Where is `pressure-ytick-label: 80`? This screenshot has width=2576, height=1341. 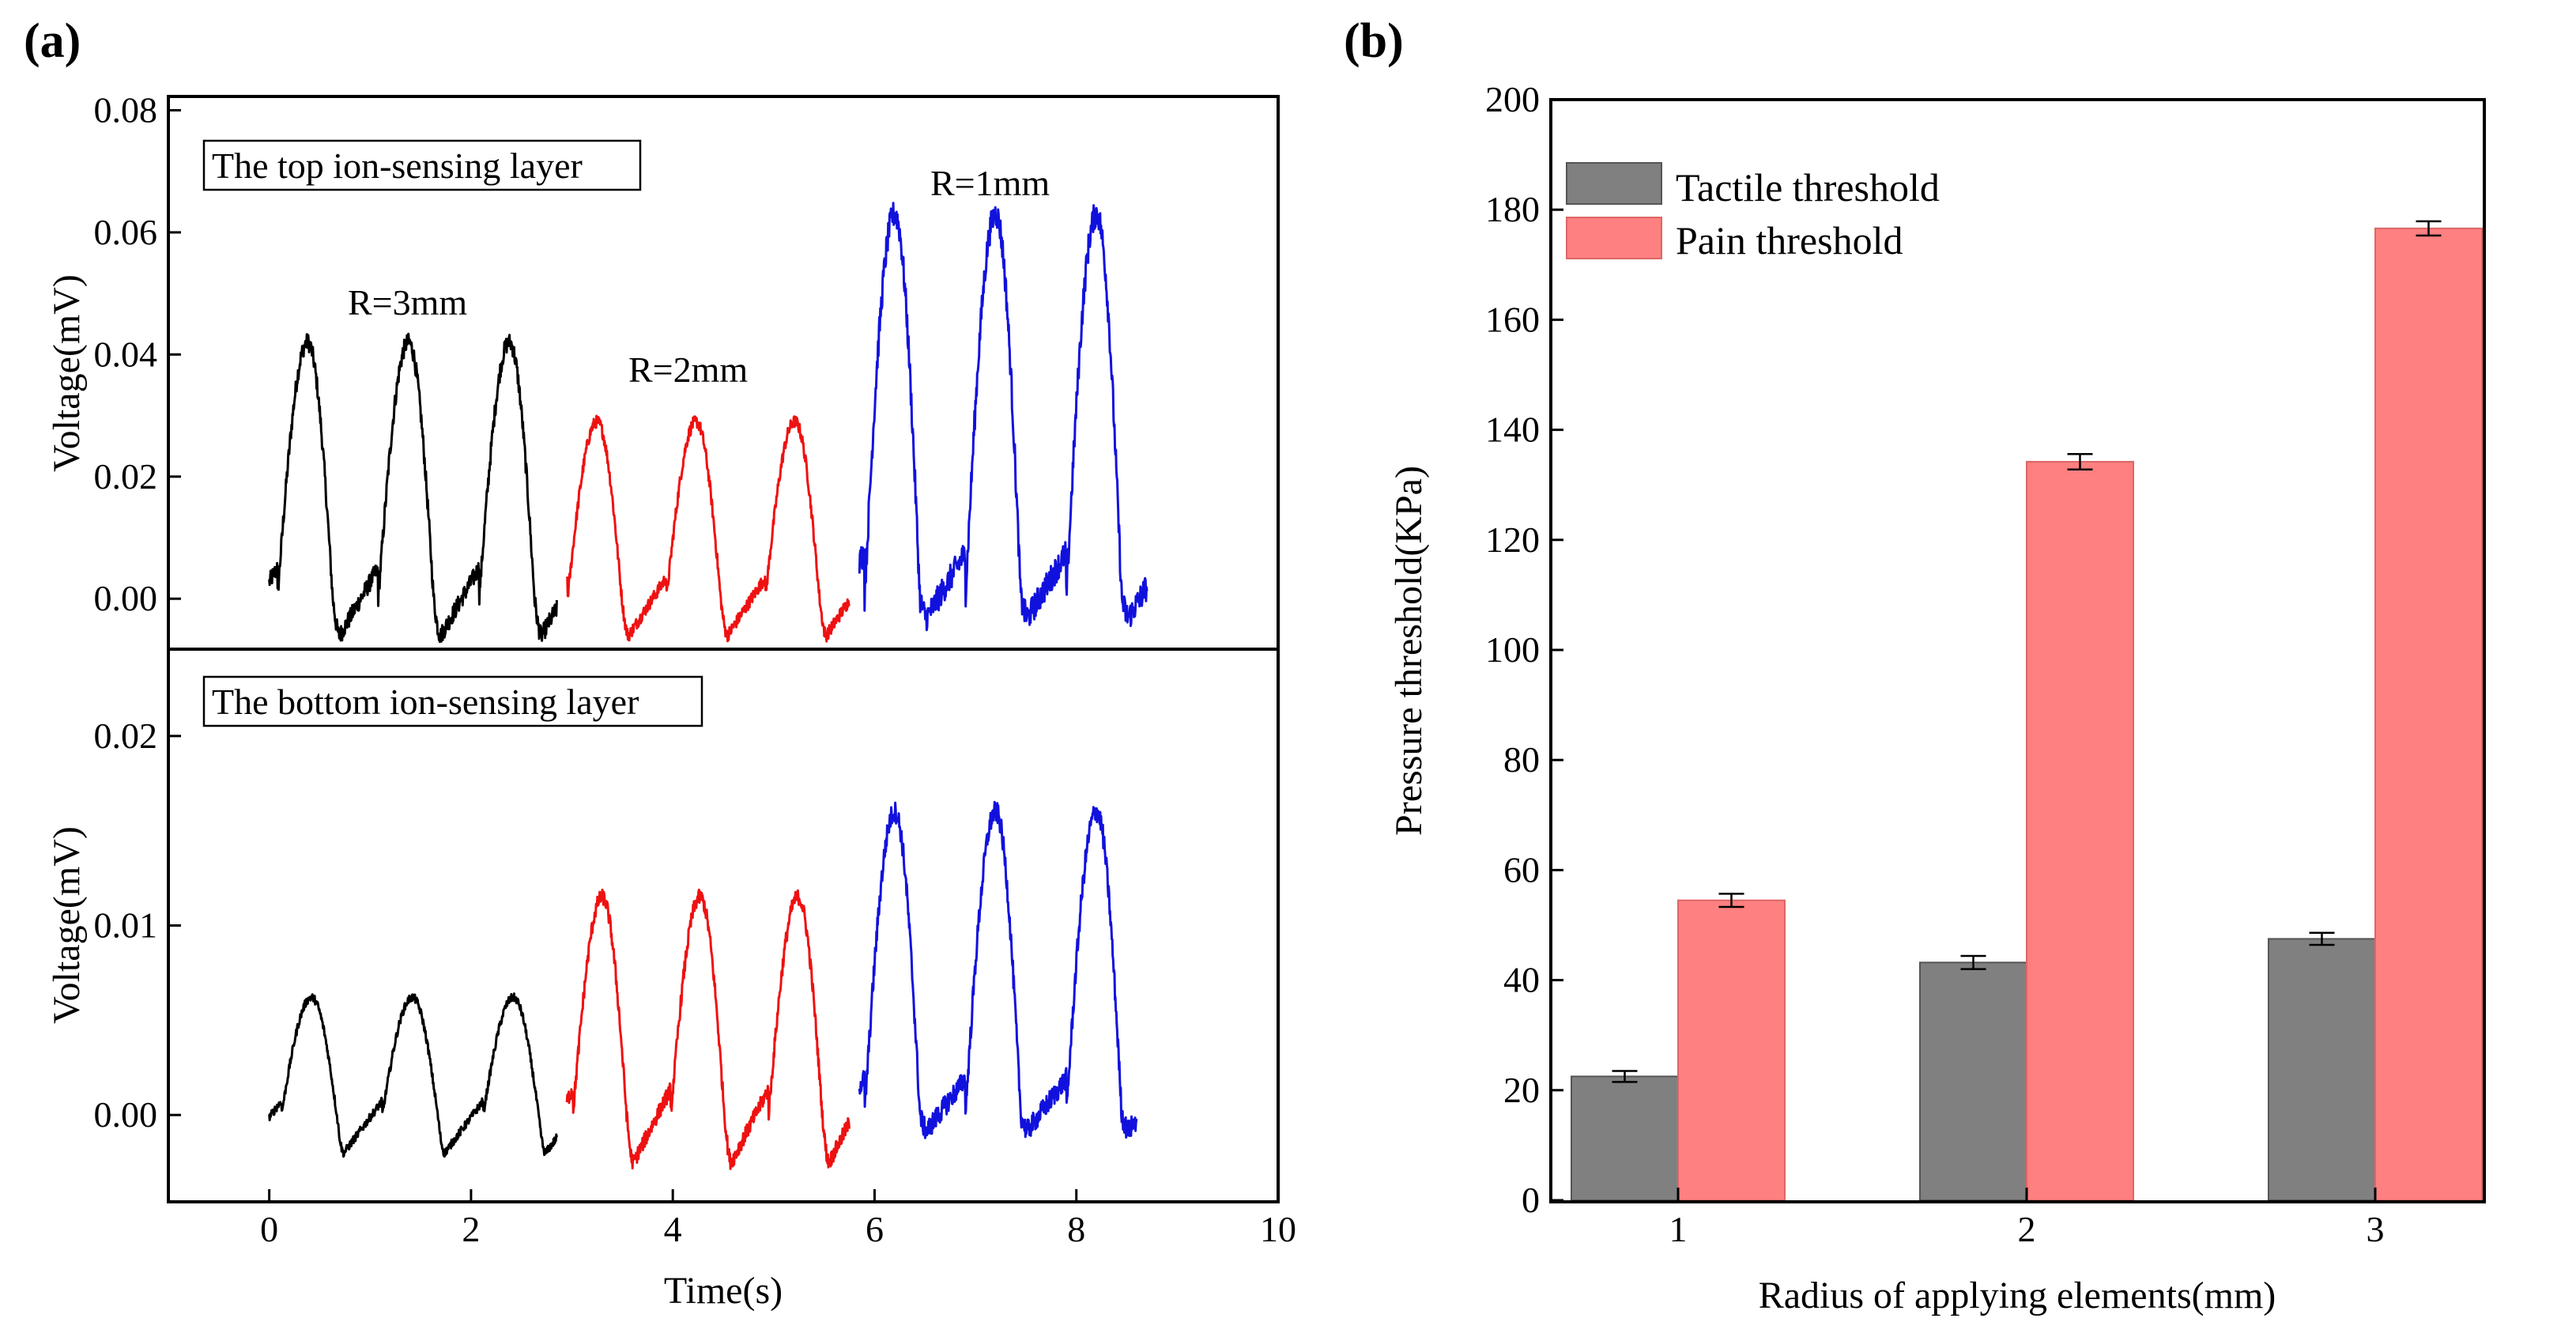
pressure-ytick-label: 80 is located at coordinates (1521, 759).